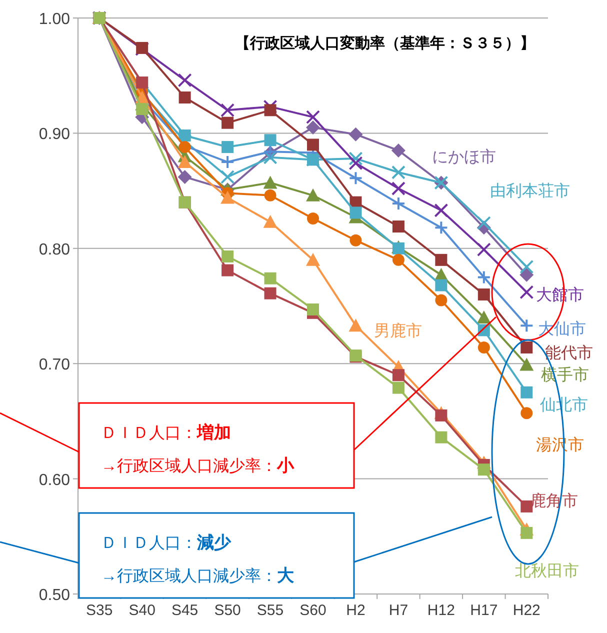  What do you see at coordinates (385, 43) in the screenshot?
I see `text: 【行政区域人口変動率（基準年：Ｓ３５）】` at bounding box center [385, 43].